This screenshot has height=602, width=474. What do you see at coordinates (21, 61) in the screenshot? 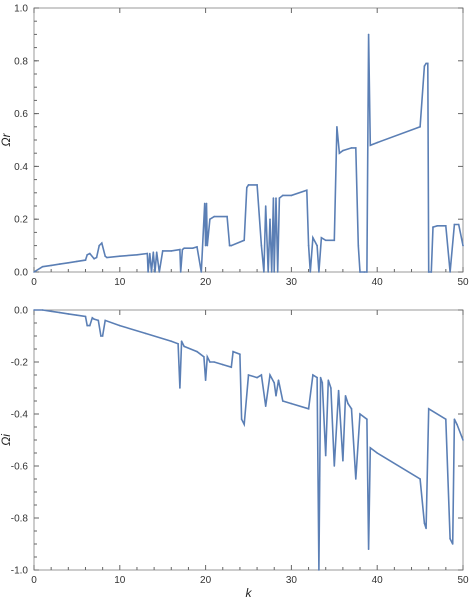
I see `y-tick-label: 0.8` at bounding box center [21, 61].